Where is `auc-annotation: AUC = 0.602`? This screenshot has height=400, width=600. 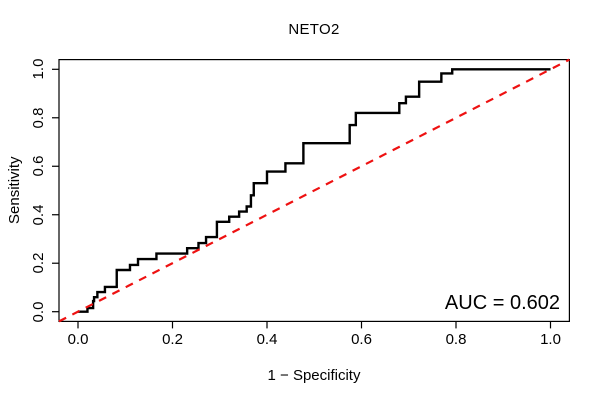
auc-annotation: AUC = 0.602 is located at coordinates (502, 303).